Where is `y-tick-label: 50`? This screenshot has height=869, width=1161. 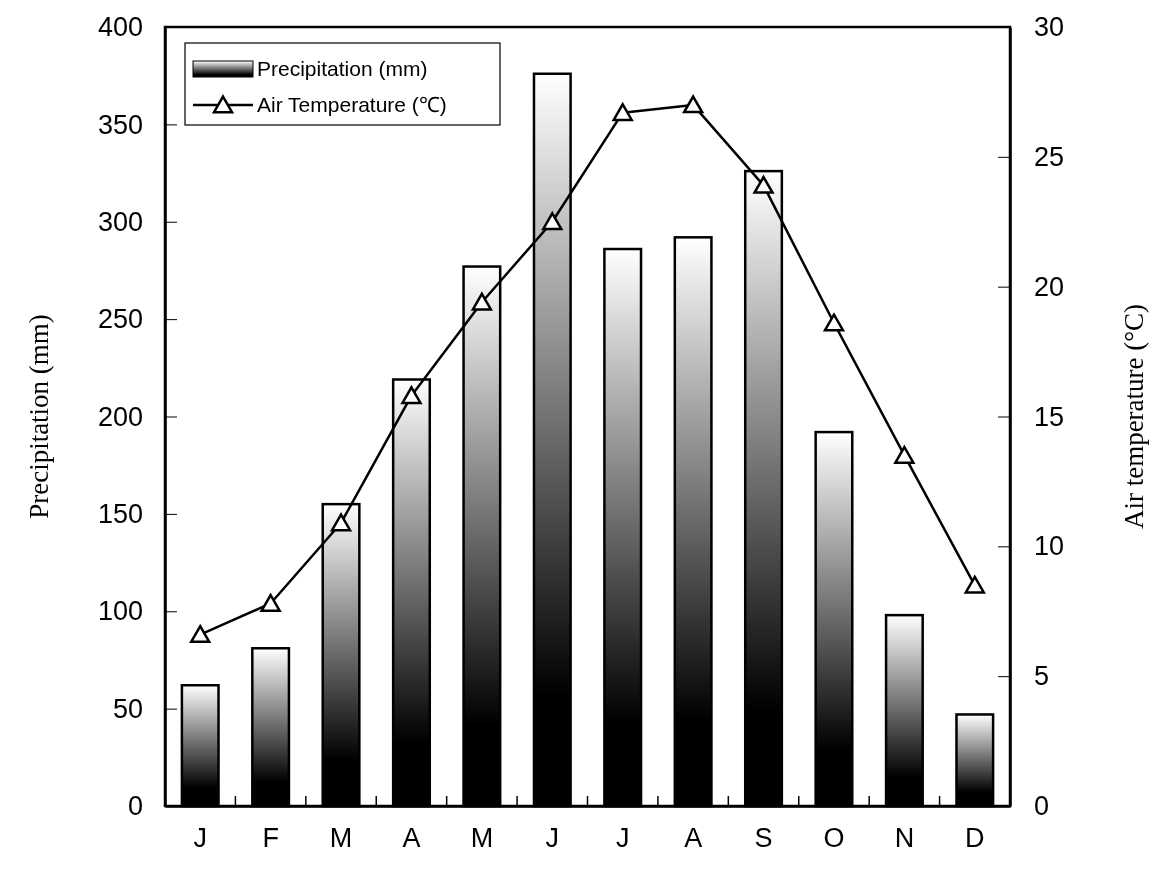 y-tick-label: 50 is located at coordinates (127, 708).